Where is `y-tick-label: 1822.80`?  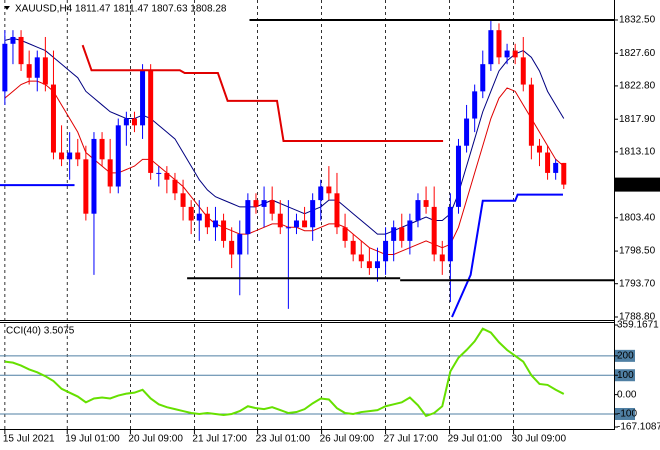 y-tick-label: 1822.80 is located at coordinates (637, 86).